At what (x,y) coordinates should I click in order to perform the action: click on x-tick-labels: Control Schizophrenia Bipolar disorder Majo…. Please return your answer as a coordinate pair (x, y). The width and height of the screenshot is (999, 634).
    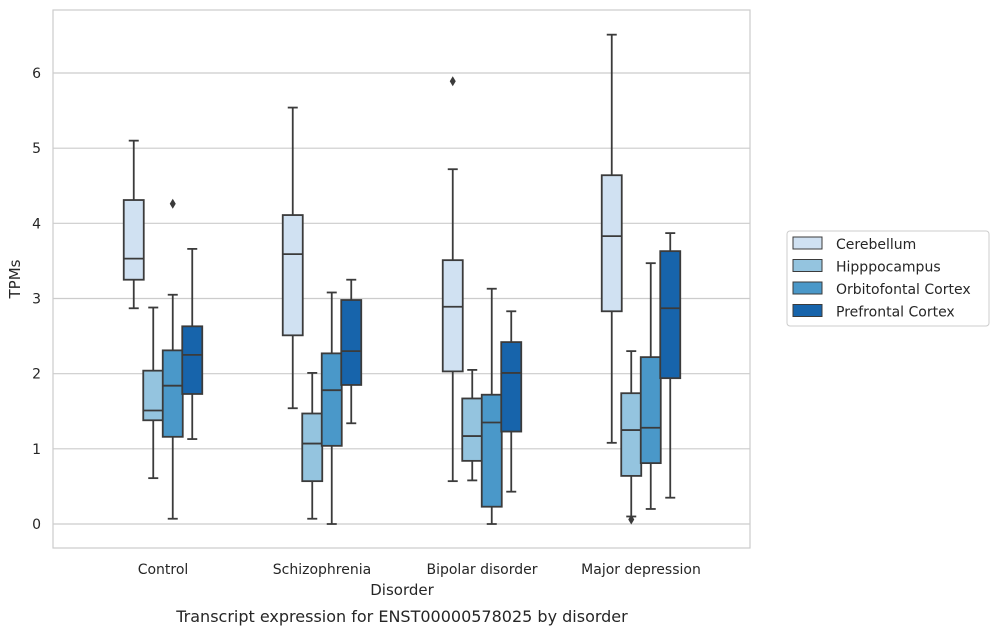
    Looking at the image, I should click on (419, 570).